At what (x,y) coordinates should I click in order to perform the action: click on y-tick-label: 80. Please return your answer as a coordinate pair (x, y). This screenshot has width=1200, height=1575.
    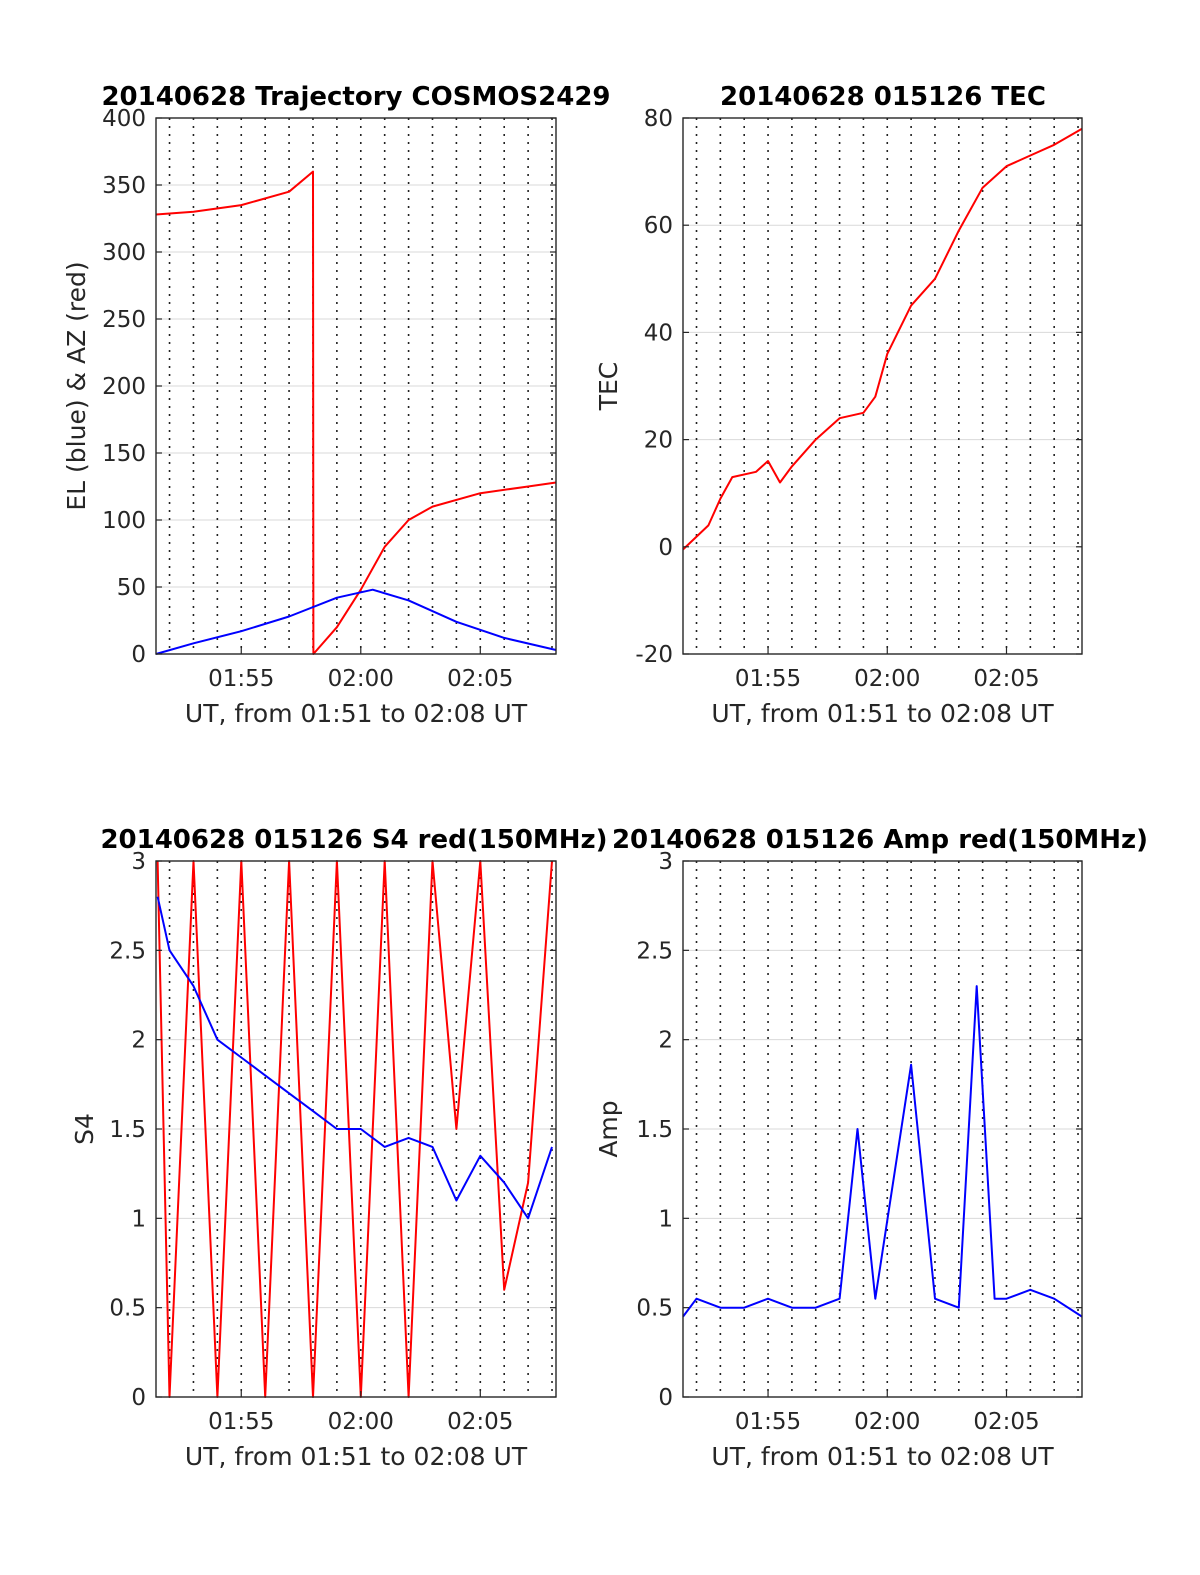
    Looking at the image, I should click on (658, 119).